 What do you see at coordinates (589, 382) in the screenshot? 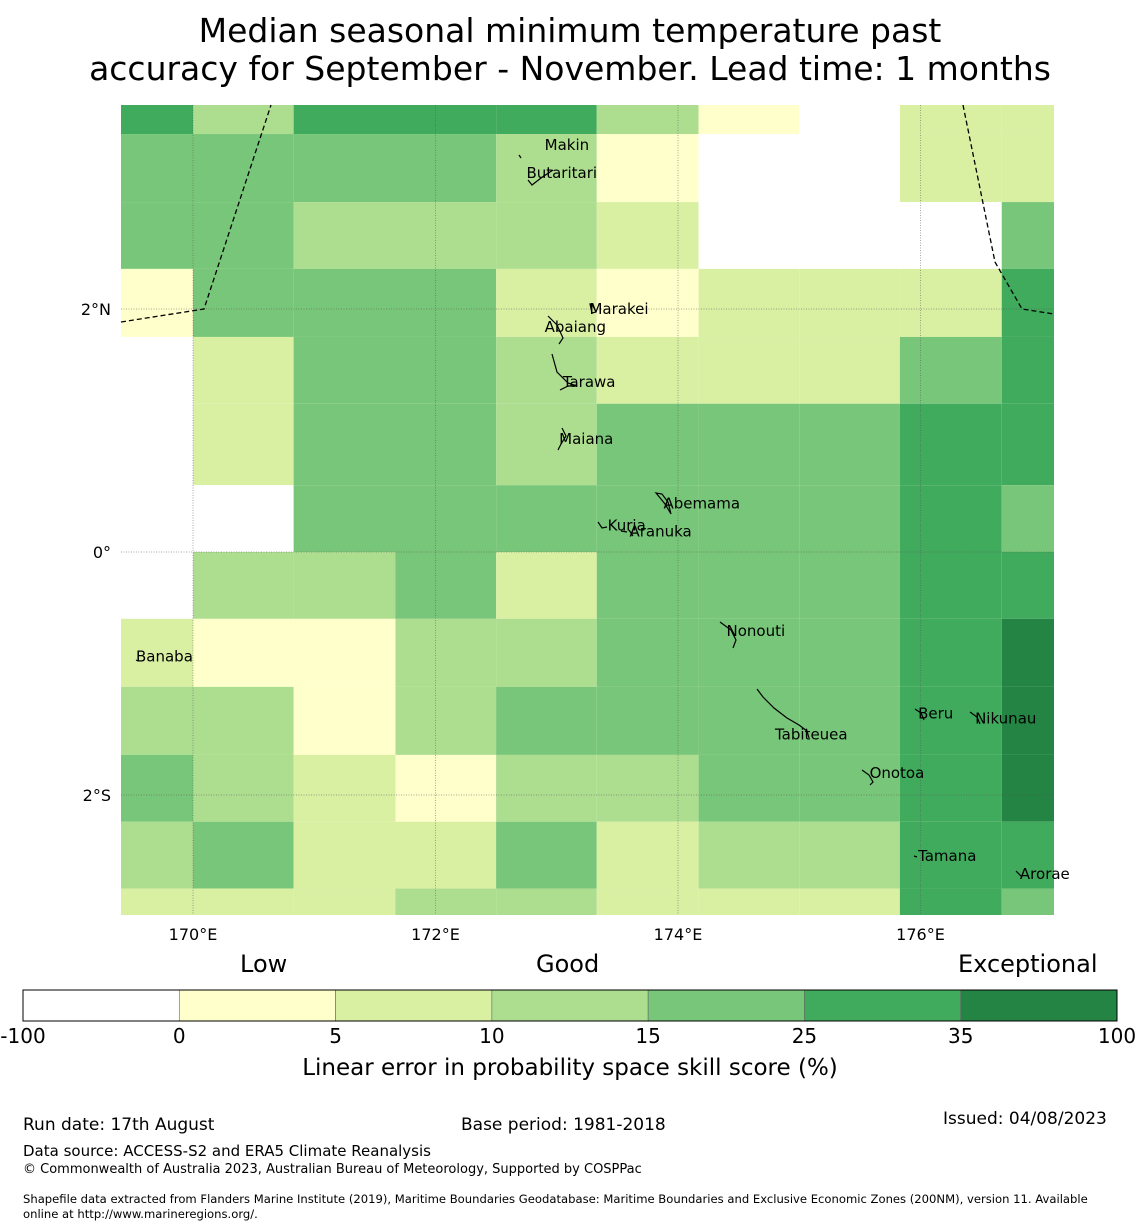
I see `island-label: Tarawa` at bounding box center [589, 382].